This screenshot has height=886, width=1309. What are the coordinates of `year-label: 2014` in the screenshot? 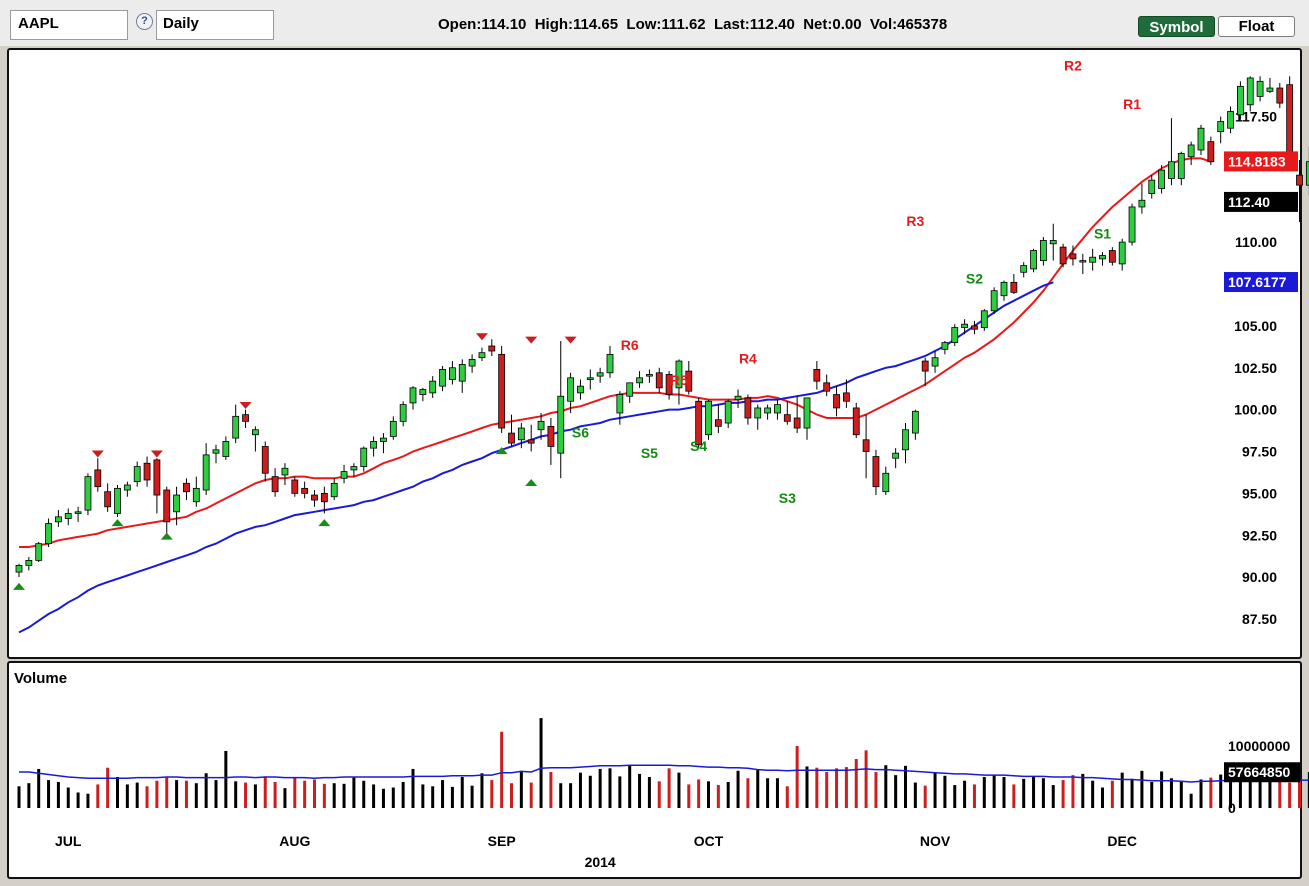 It's located at (600, 862).